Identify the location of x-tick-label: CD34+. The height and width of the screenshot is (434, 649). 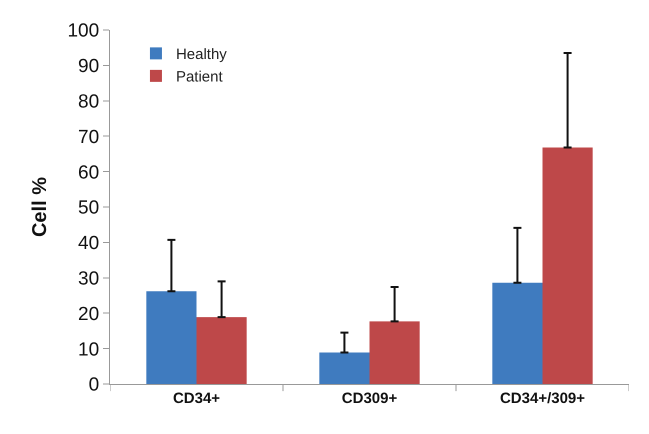
(196, 398).